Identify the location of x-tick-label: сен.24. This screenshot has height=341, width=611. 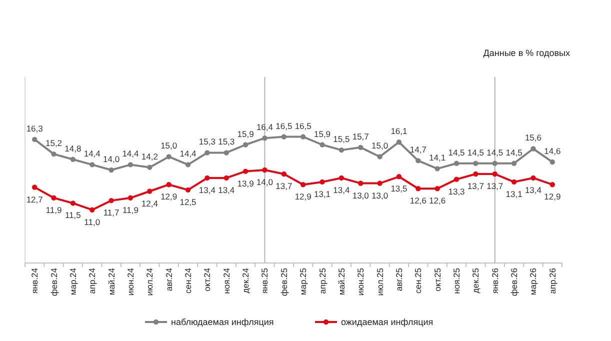
(188, 281).